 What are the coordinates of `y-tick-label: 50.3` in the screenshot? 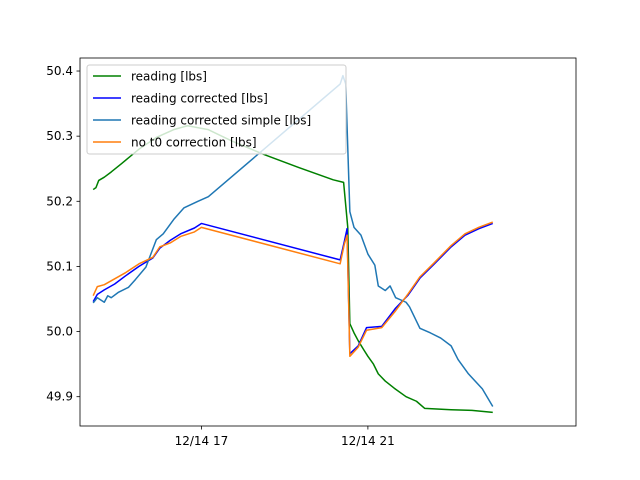 It's located at (59, 136).